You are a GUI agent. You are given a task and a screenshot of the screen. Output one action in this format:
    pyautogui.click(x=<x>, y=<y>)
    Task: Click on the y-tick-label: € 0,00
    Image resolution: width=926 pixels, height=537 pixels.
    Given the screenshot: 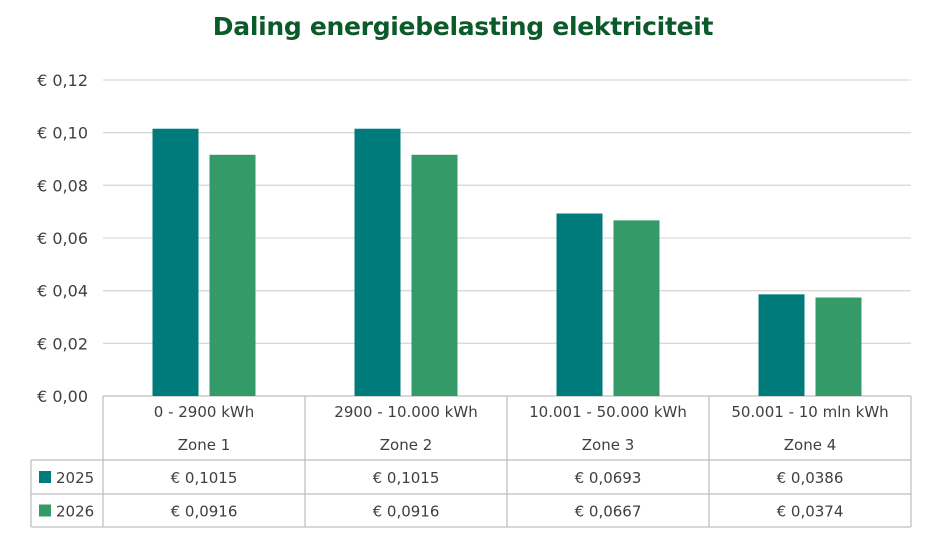 What is the action you would take?
    pyautogui.click(x=62, y=396)
    